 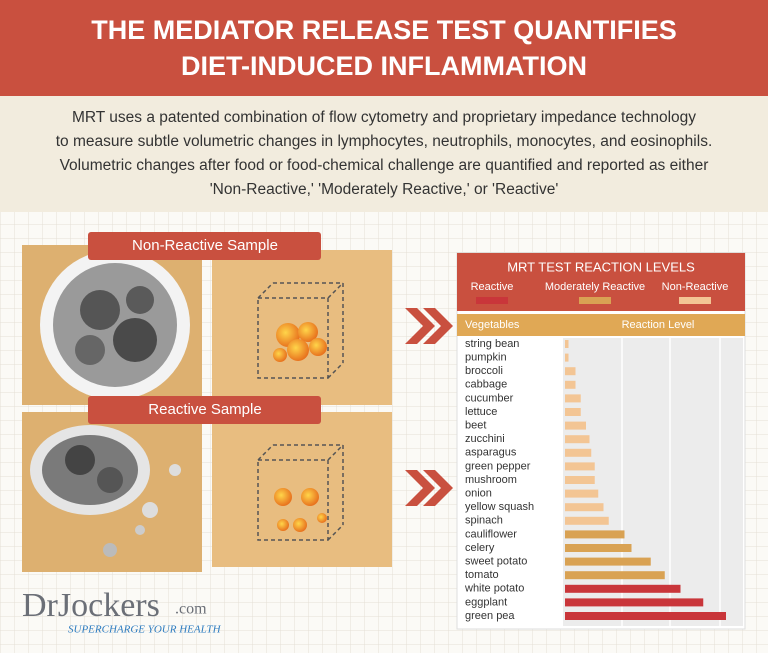 I want to click on y-tick-label: spinach, so click(x=484, y=521).